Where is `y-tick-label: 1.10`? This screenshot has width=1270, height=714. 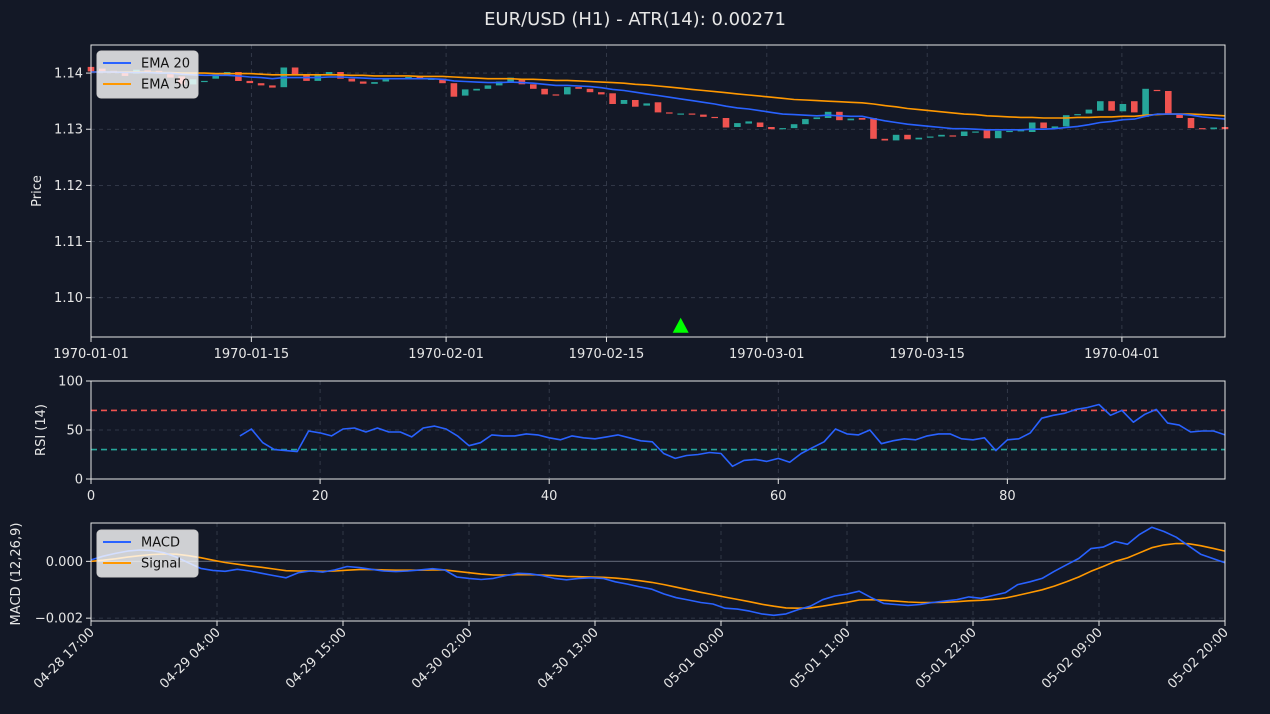 y-tick-label: 1.10 is located at coordinates (68, 298).